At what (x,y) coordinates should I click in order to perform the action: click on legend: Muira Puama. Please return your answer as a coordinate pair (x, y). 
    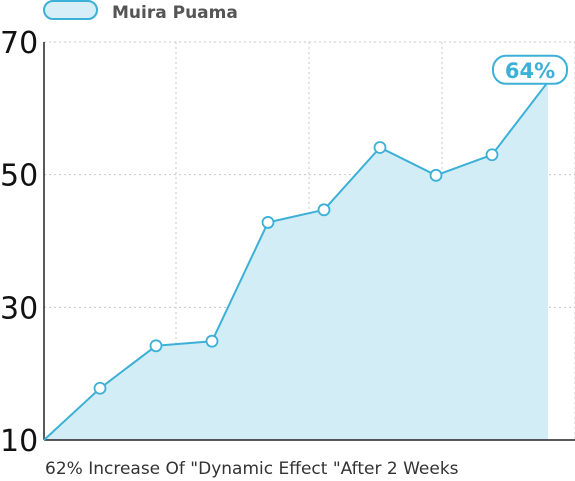
    Looking at the image, I should click on (140, 11).